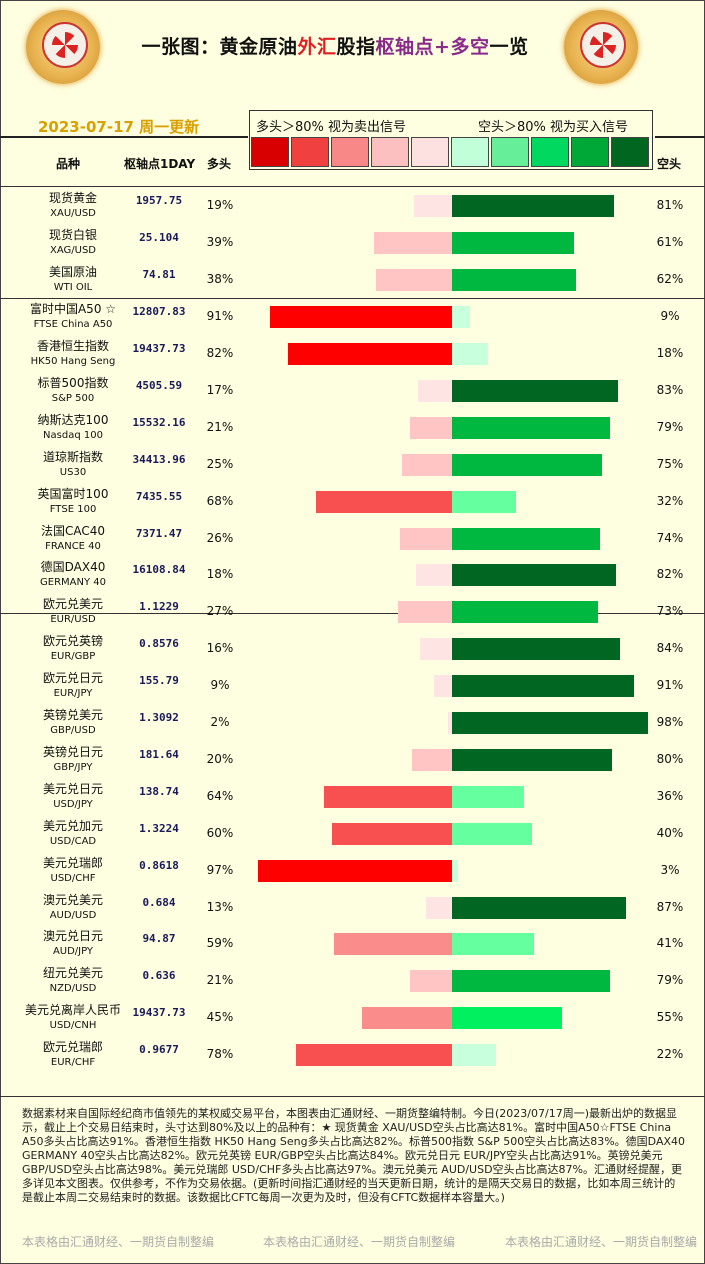 Image resolution: width=705 pixels, height=1264 pixels. I want to click on pivot-value: 7435.55, so click(159, 496).